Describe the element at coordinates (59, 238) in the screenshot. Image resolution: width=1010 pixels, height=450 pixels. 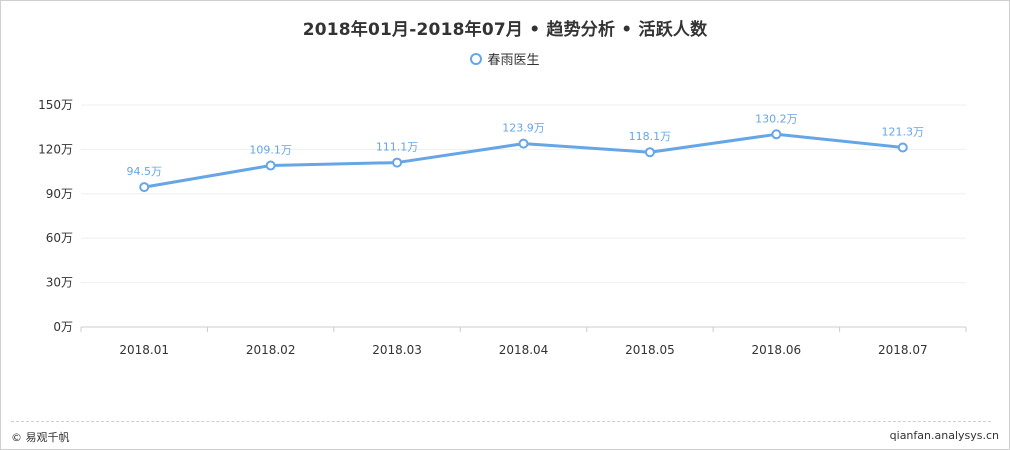
I see `y-tick-label: 60万` at that location.